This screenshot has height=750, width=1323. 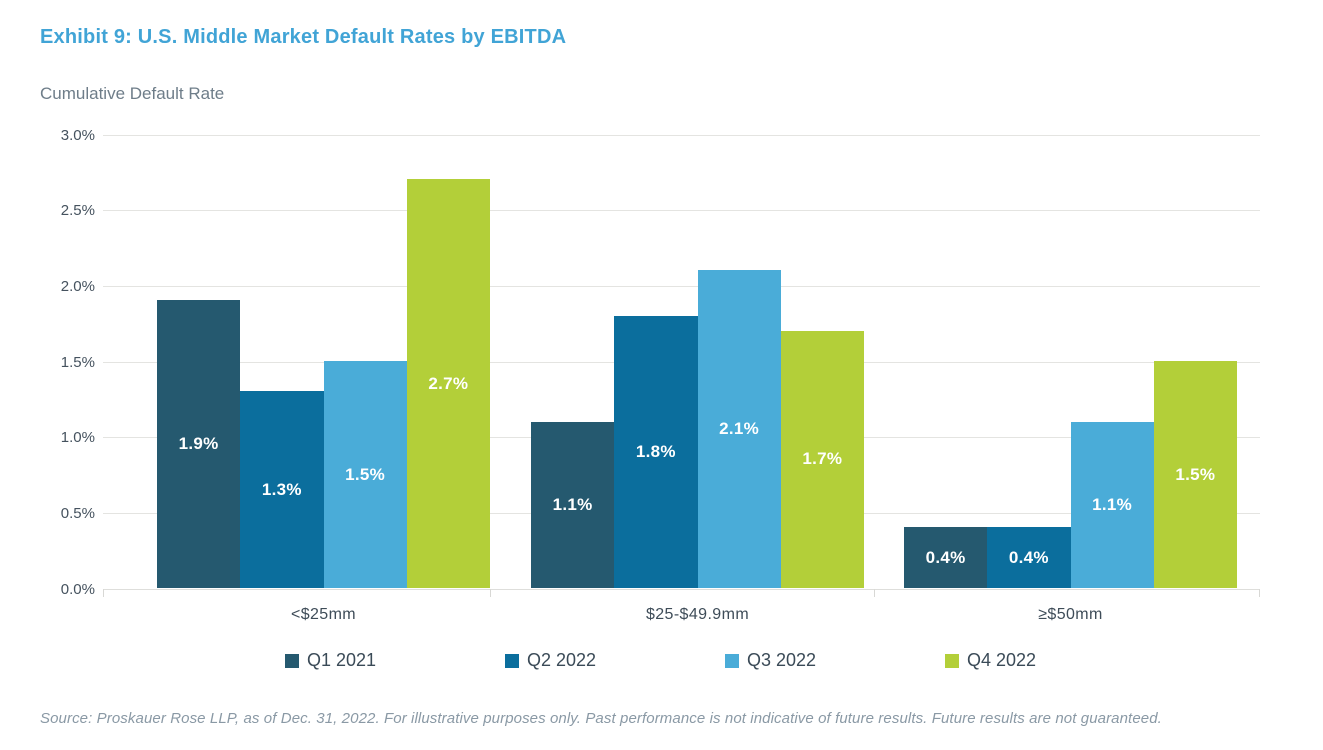 I want to click on legend-item-q4-2022: Q4 2022, so click(x=996, y=660).